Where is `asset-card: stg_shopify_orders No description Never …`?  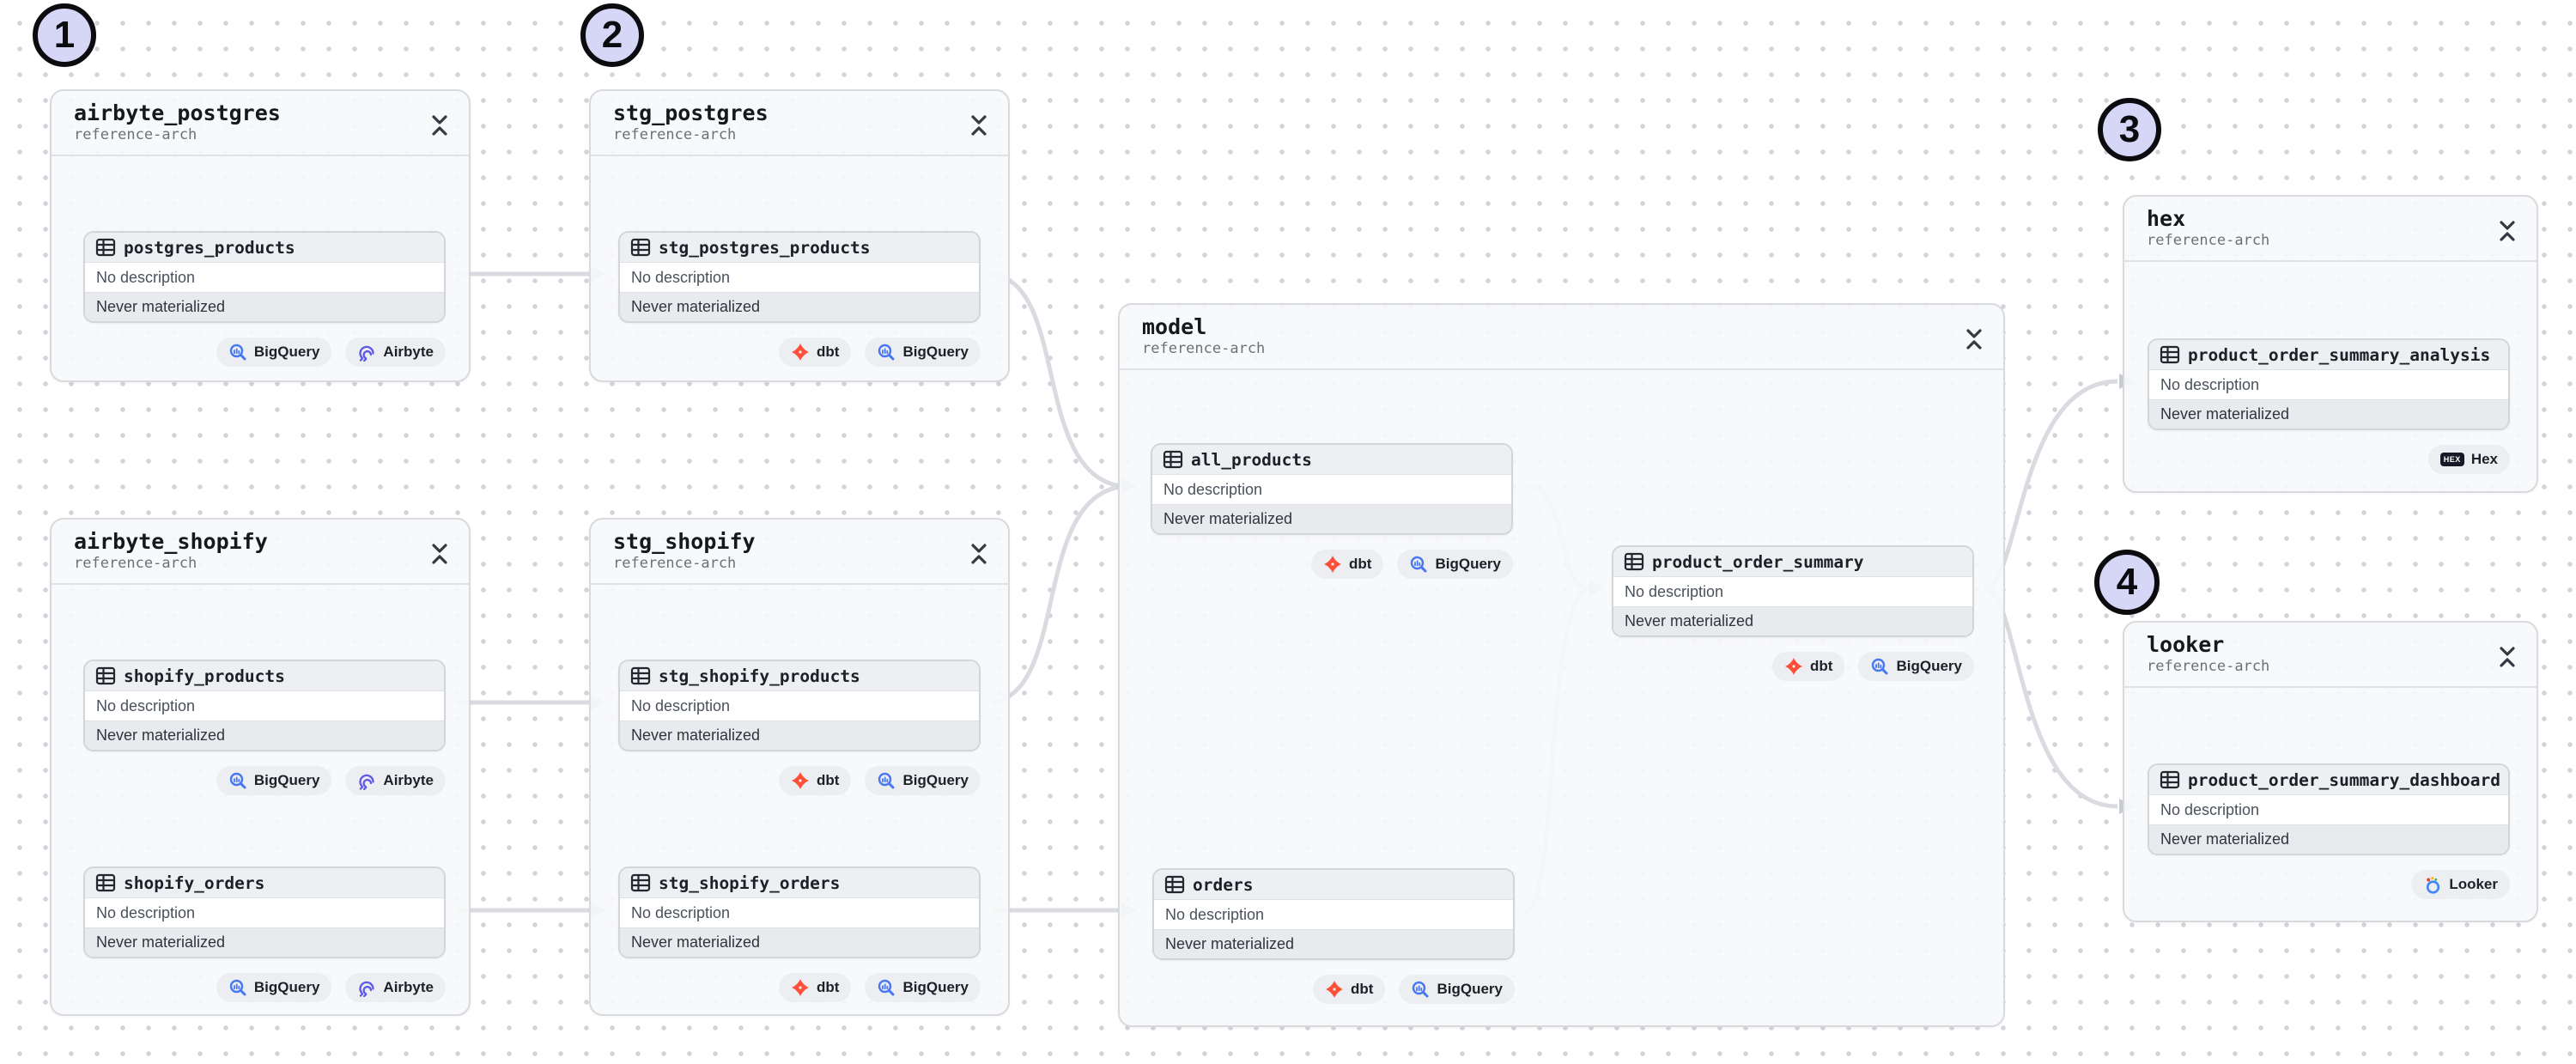 asset-card: stg_shopify_orders No description Never … is located at coordinates (799, 912).